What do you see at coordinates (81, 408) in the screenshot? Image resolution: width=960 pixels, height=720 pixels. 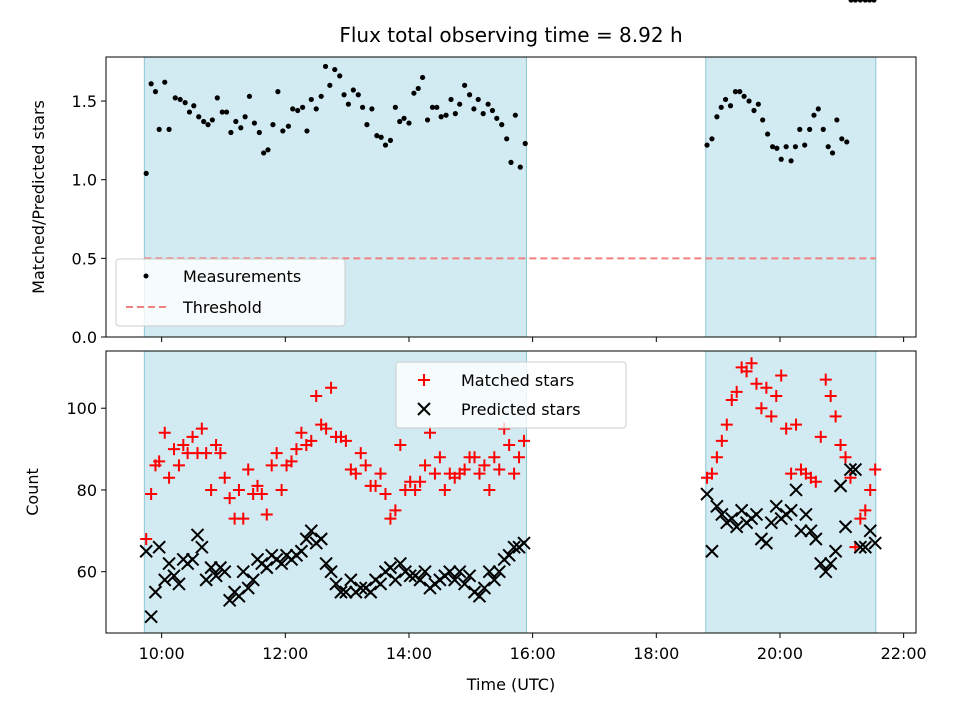 I see `y-tick-label: 100` at bounding box center [81, 408].